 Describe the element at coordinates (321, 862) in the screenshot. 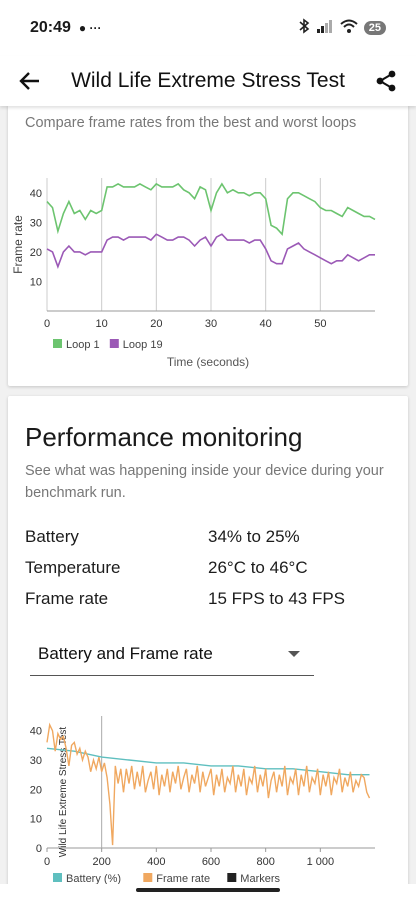

I see `x-tick-label: 1 000` at that location.